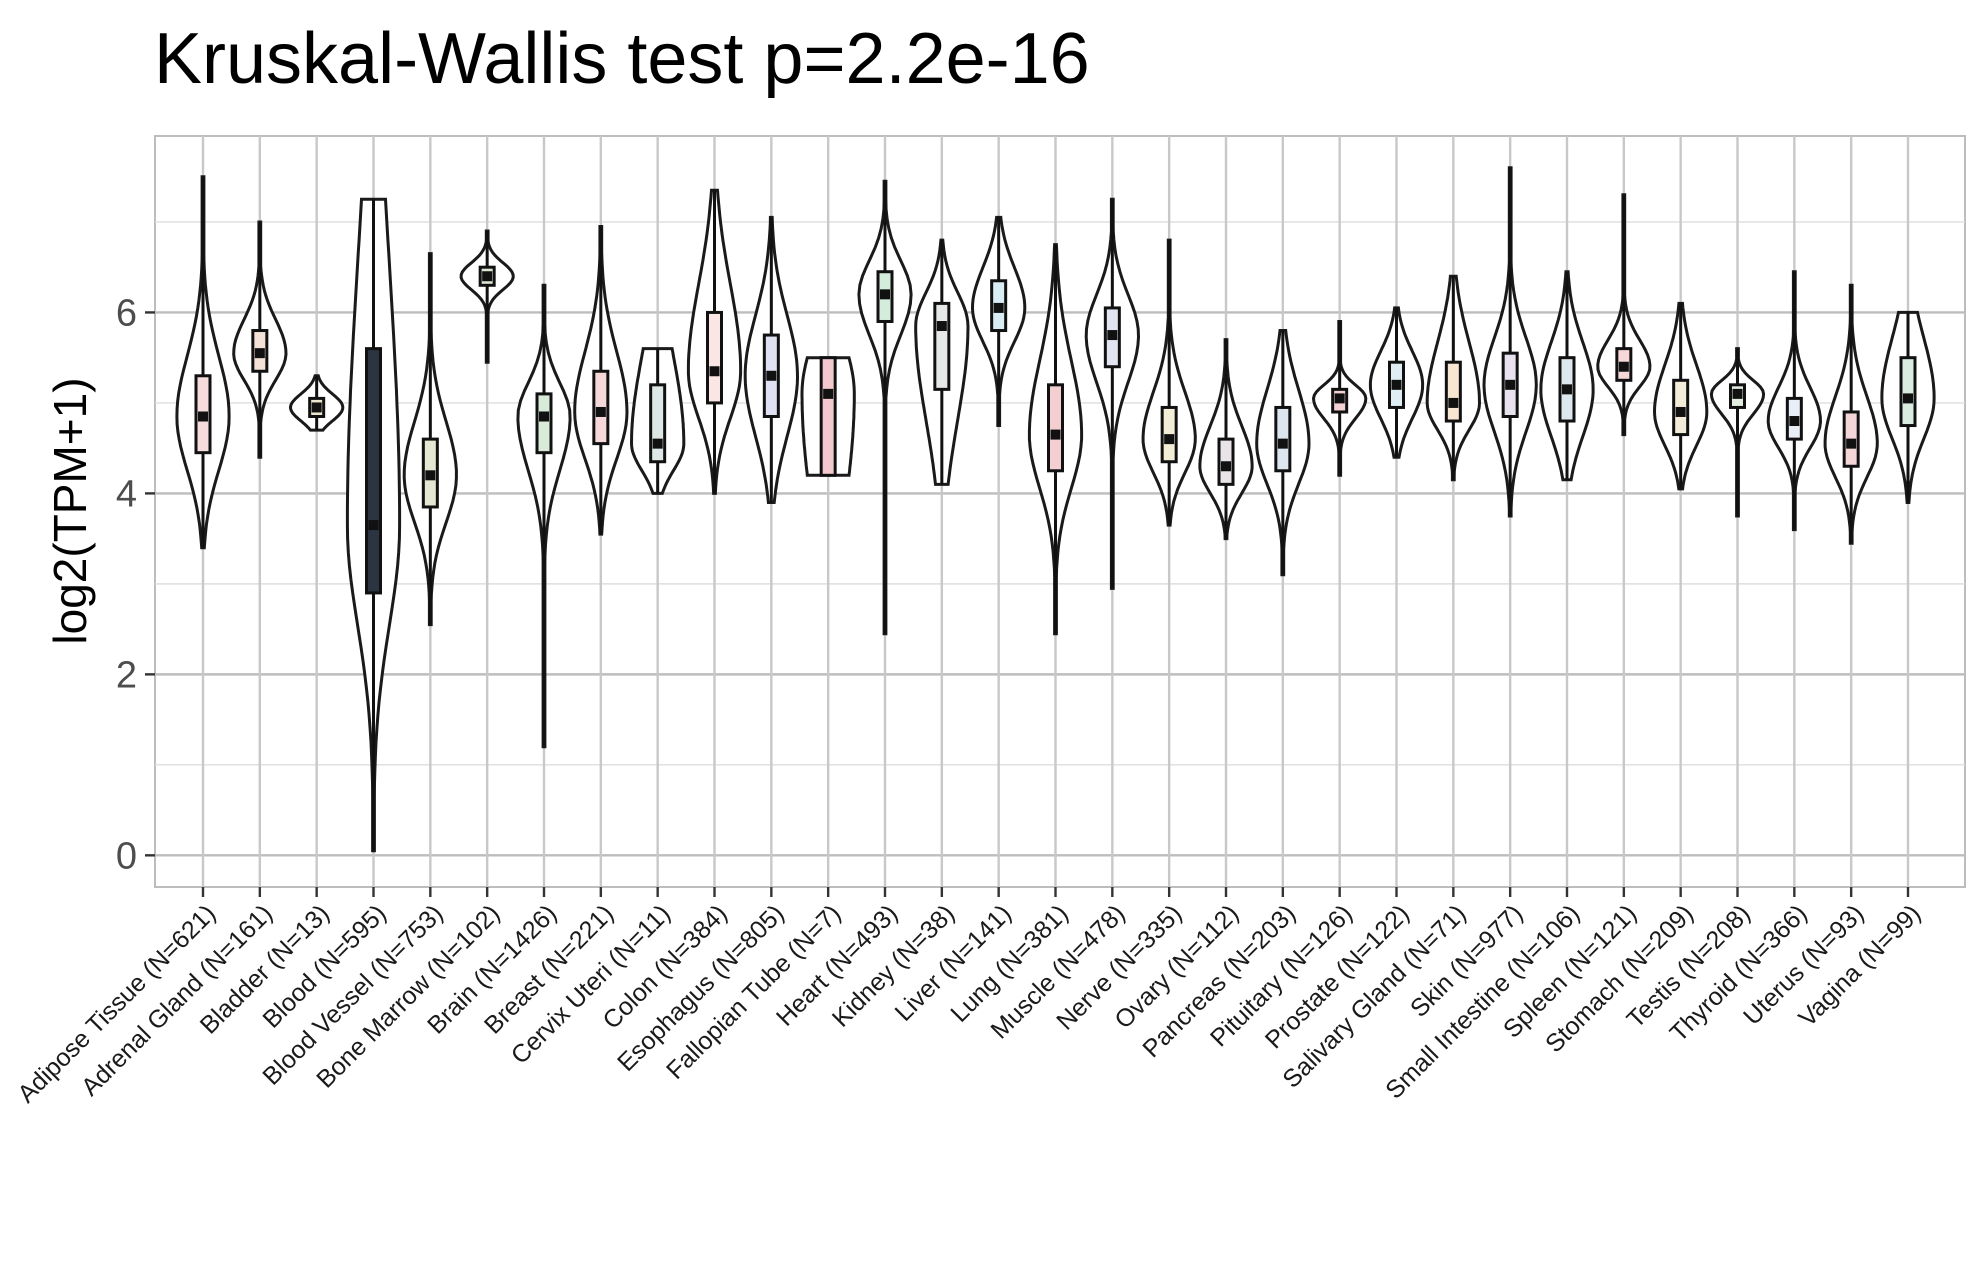 Image resolution: width=1980 pixels, height=1280 pixels. Describe the element at coordinates (126, 494) in the screenshot. I see `y-tick-label: 4` at that location.